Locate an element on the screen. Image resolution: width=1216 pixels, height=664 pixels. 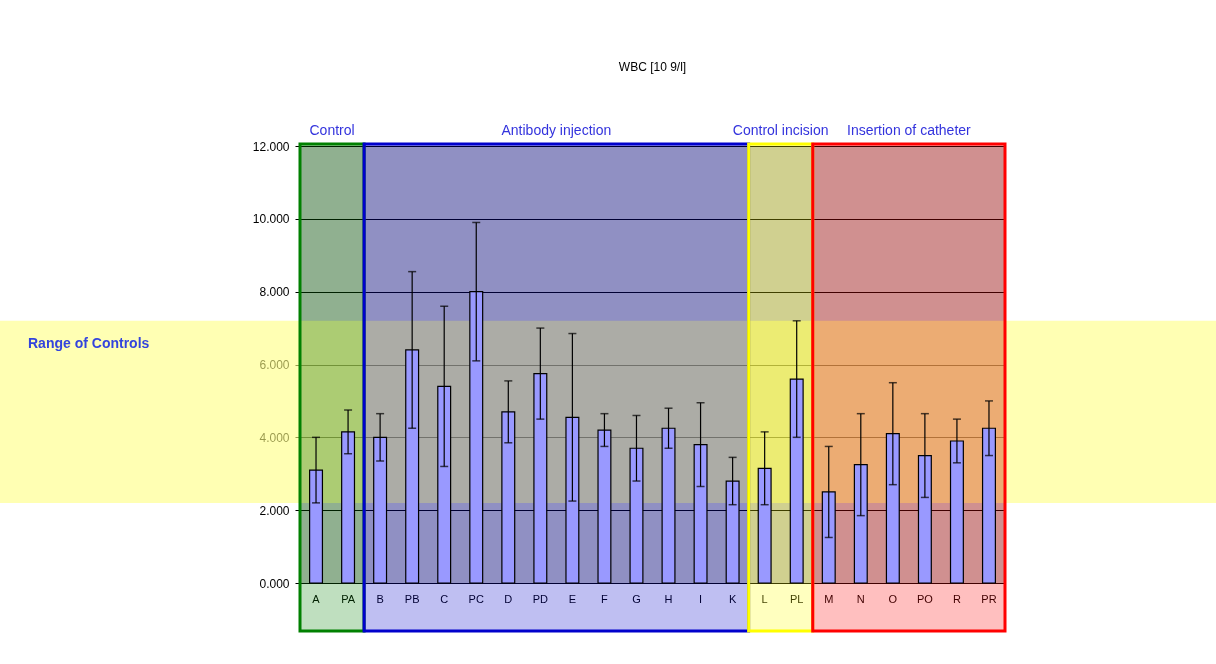
x-tick-label: H is located at coordinates (668, 598).